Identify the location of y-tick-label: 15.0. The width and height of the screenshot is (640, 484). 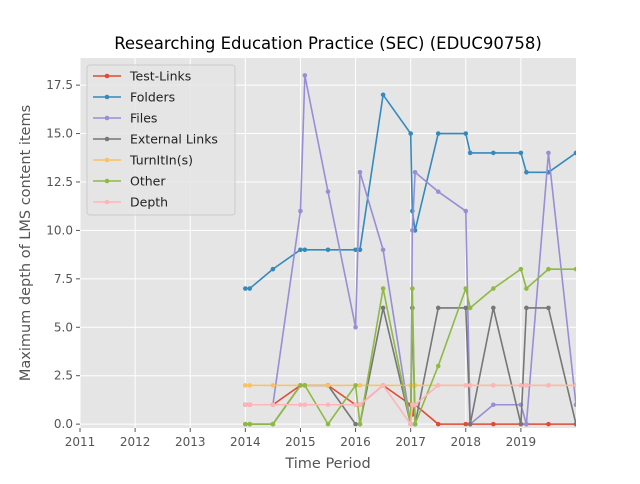
(59, 134).